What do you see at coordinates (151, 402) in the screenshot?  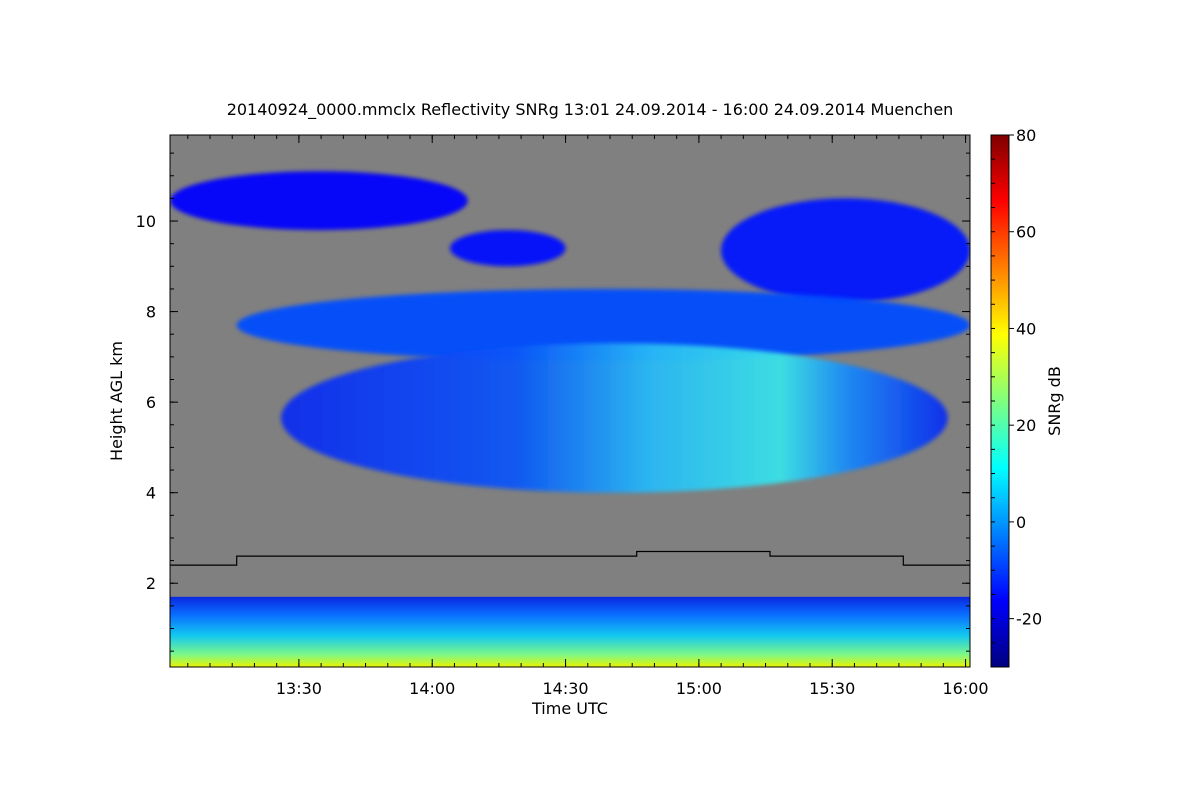 I see `y-tick-label: 6` at bounding box center [151, 402].